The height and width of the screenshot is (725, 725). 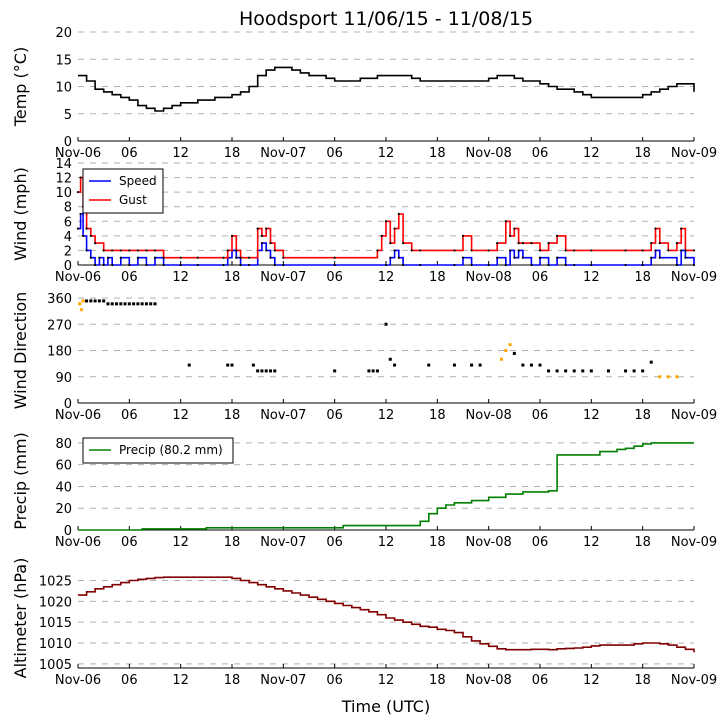 I want to click on ytick-label-altimeter: 1020, so click(x=55, y=602).